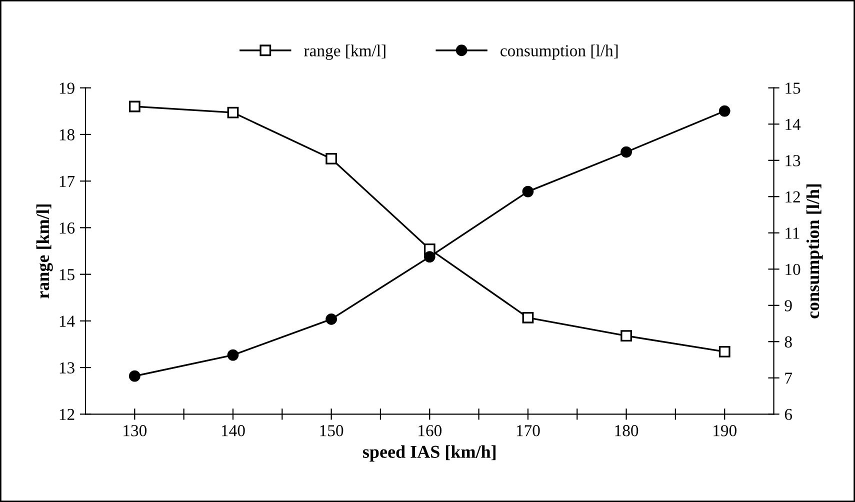 The width and height of the screenshot is (855, 502). I want to click on y-tick-label: 12, so click(67, 414).